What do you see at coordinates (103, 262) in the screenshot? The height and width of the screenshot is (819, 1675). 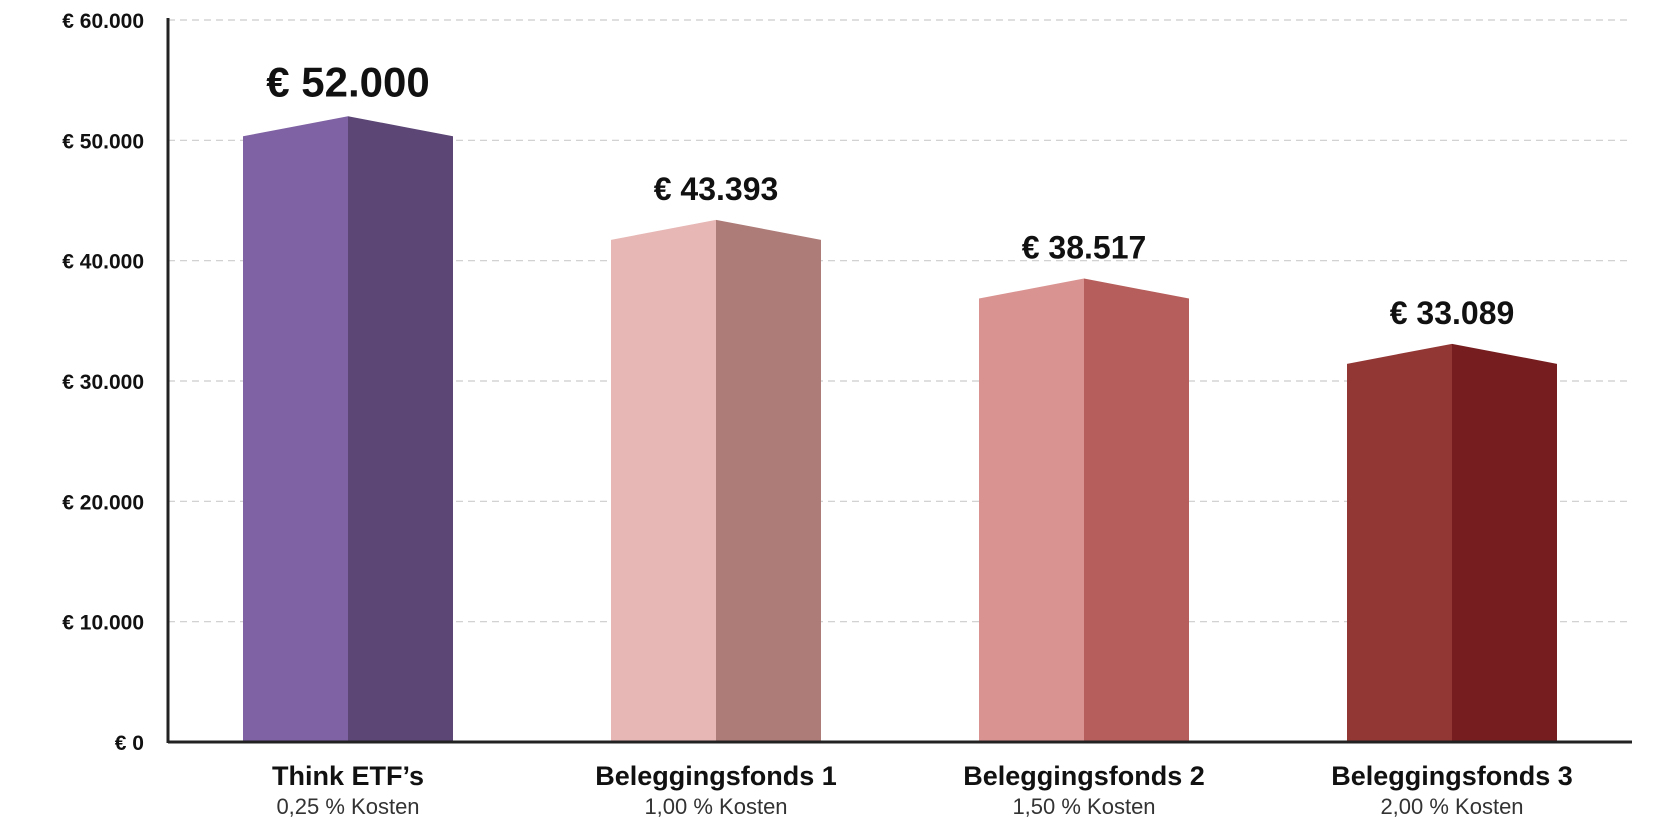 I see `y-tick-label: € 40.000` at bounding box center [103, 262].